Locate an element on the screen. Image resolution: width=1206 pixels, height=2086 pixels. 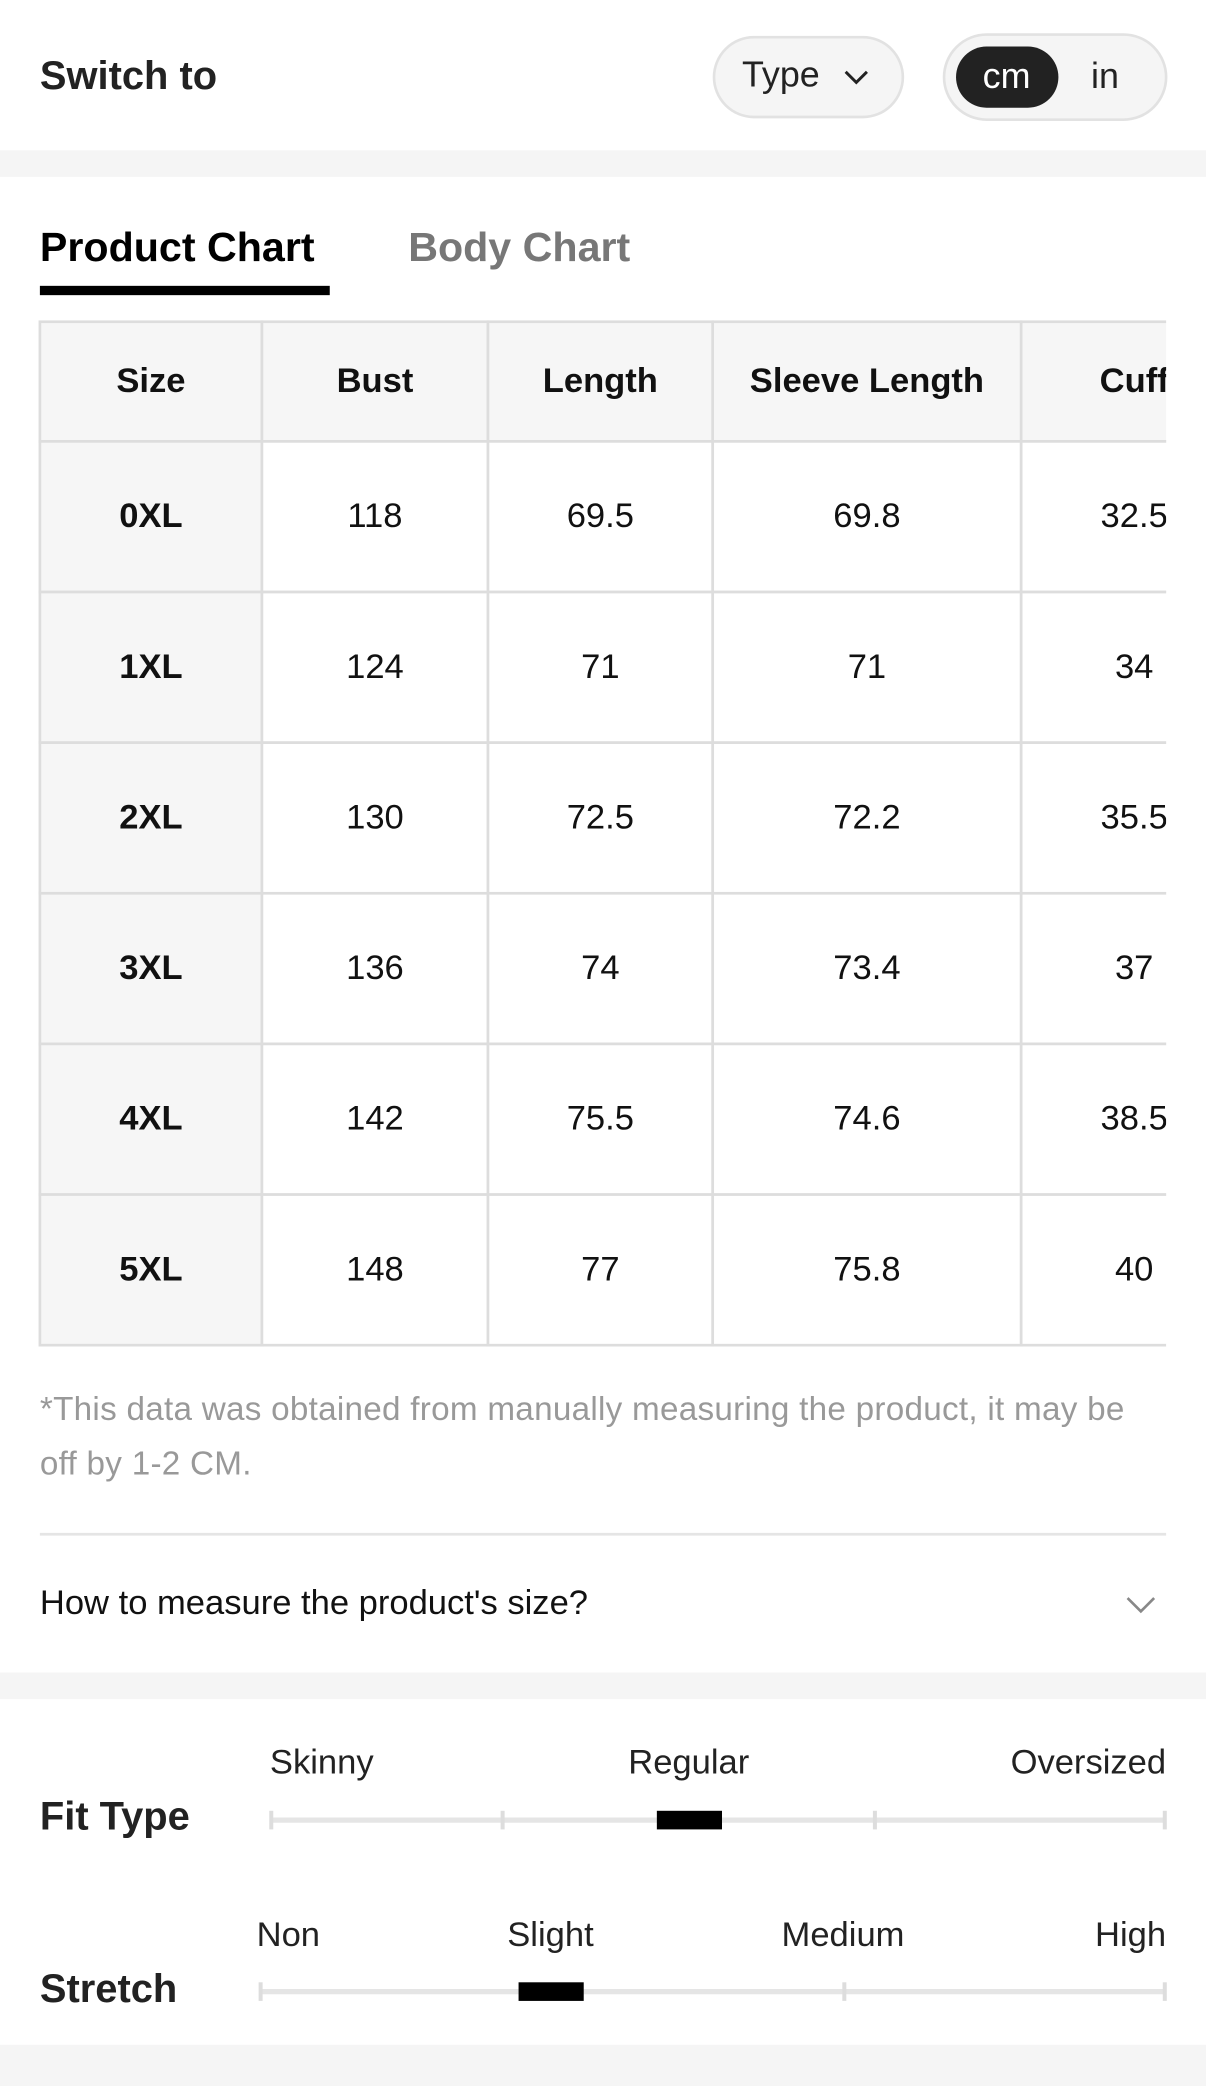
stretch-label: Stretch is located at coordinates (108, 1989).